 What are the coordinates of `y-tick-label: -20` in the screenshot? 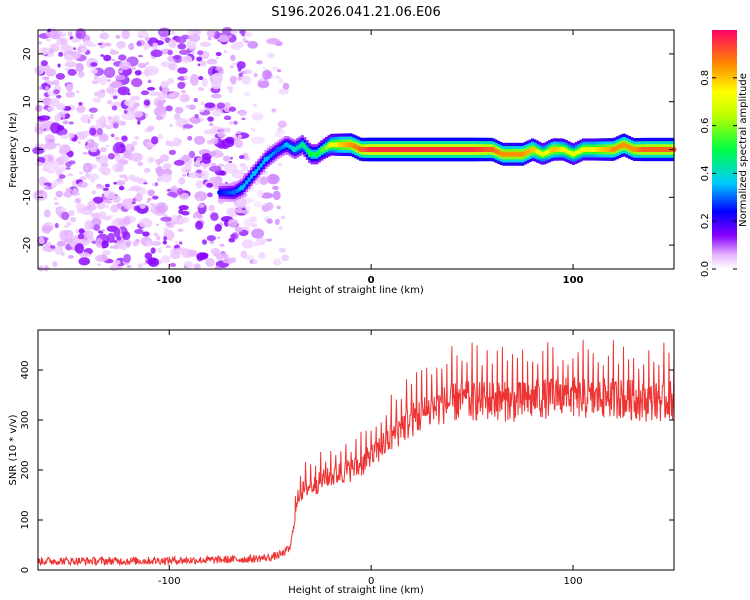 It's located at (27, 245).